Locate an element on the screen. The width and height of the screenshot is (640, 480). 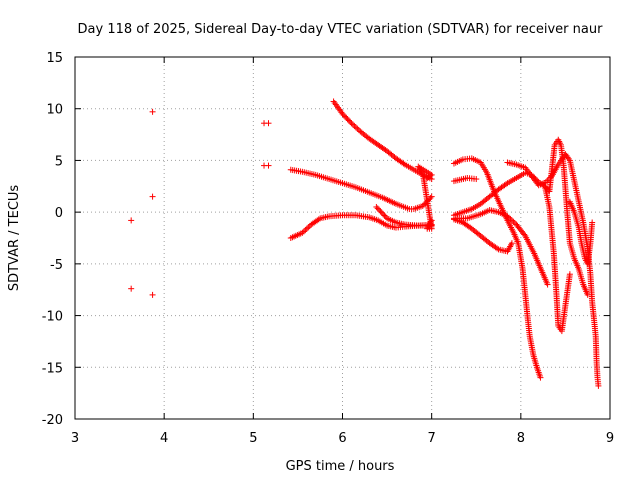
y-tick-label: 10 is located at coordinates (54, 110).